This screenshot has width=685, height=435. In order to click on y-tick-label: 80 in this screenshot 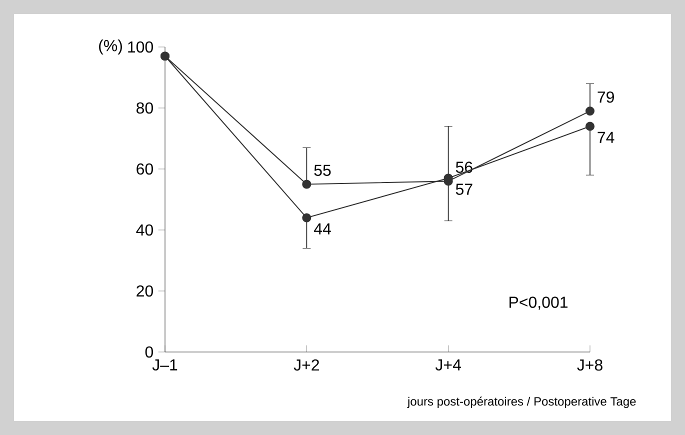, I will do `click(145, 108)`.